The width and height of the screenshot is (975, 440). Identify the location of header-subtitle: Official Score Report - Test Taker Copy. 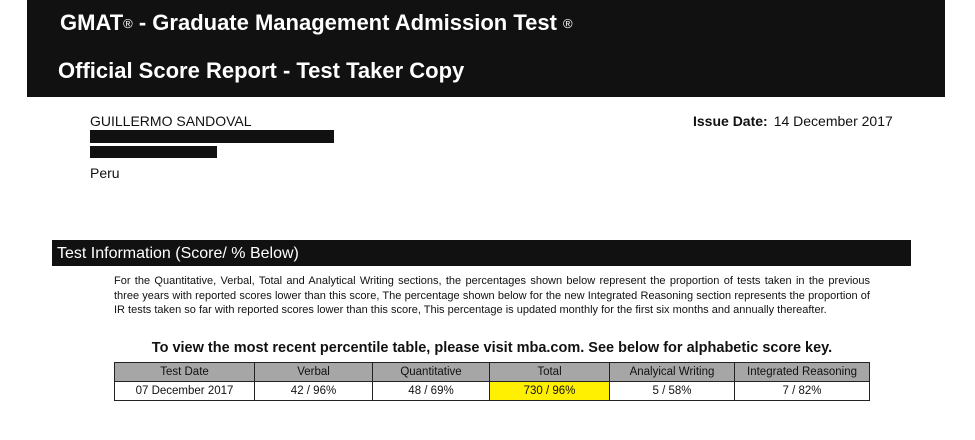
(261, 70).